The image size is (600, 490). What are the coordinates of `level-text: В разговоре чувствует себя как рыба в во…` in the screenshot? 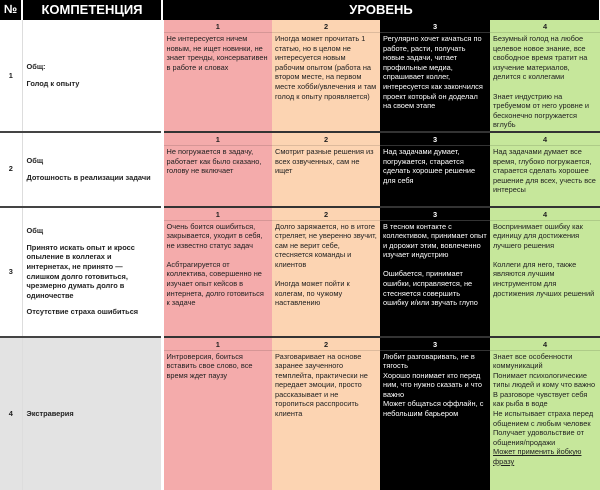 It's located at (540, 399).